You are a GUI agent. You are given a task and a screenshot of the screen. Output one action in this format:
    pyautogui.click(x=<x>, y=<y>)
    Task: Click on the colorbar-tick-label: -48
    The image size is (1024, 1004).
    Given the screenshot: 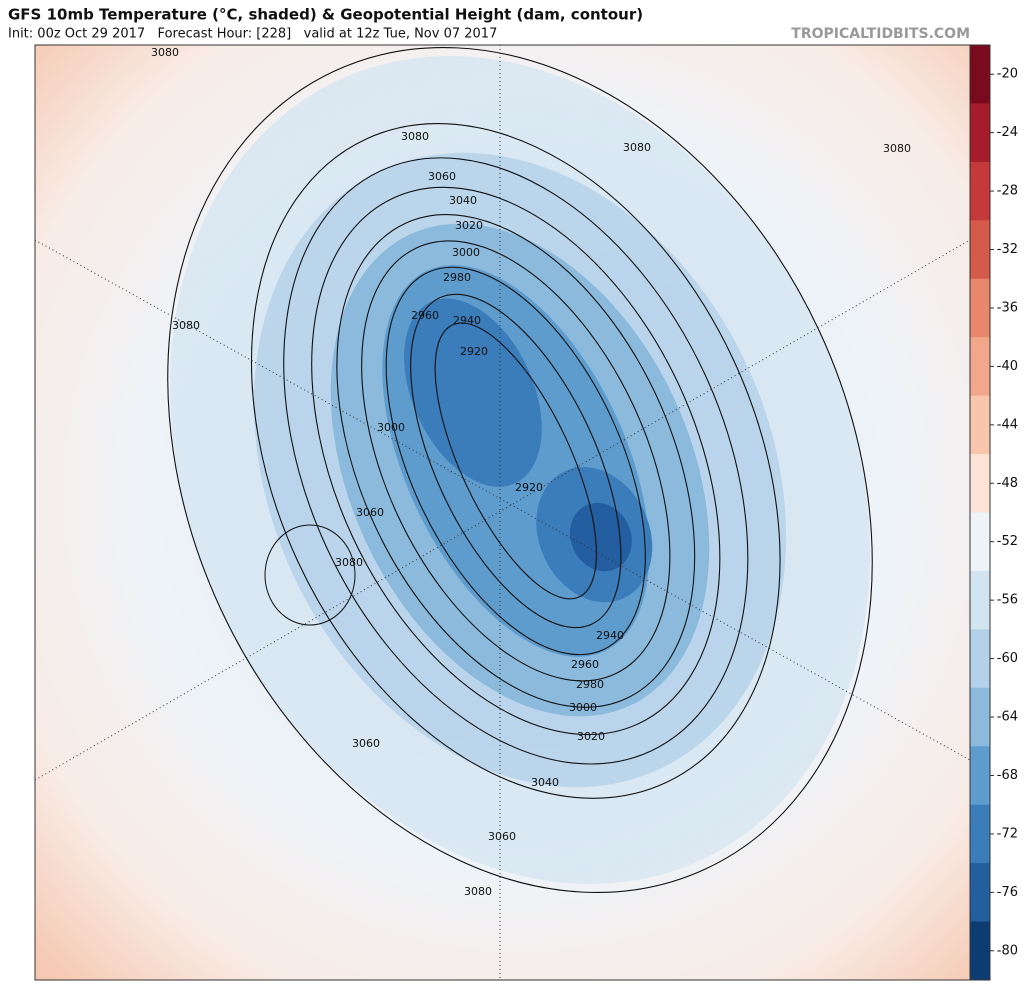 What is the action you would take?
    pyautogui.click(x=1007, y=483)
    